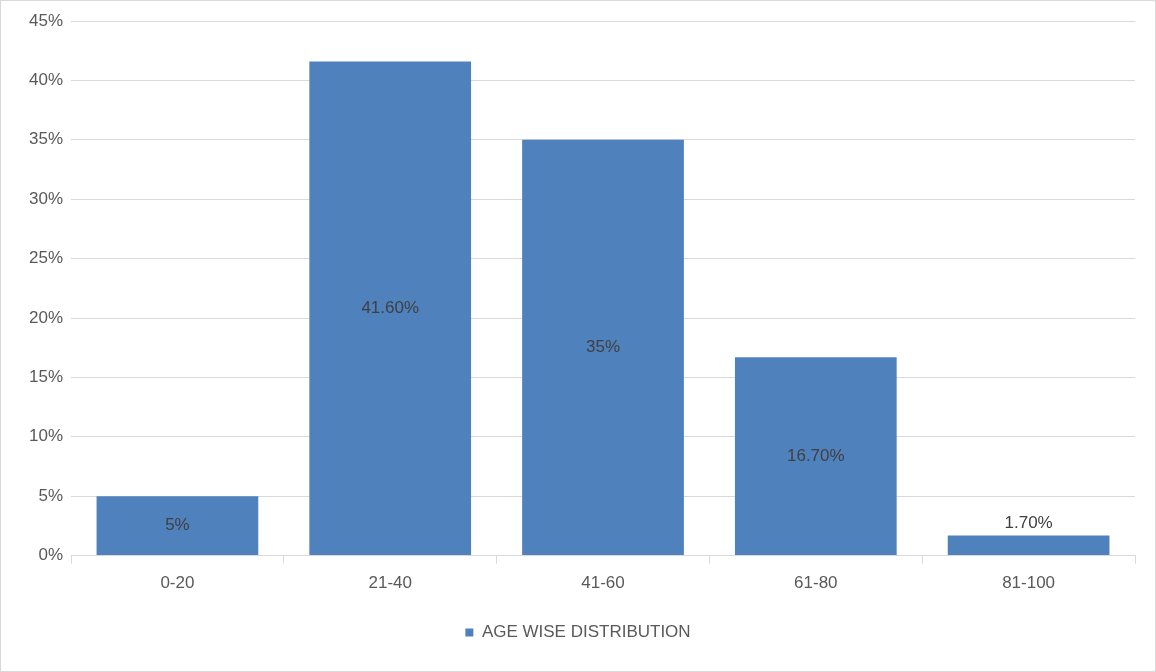 This screenshot has height=672, width=1156. What do you see at coordinates (586, 632) in the screenshot?
I see `legend-label: AGE WISE DISTRIBUTION` at bounding box center [586, 632].